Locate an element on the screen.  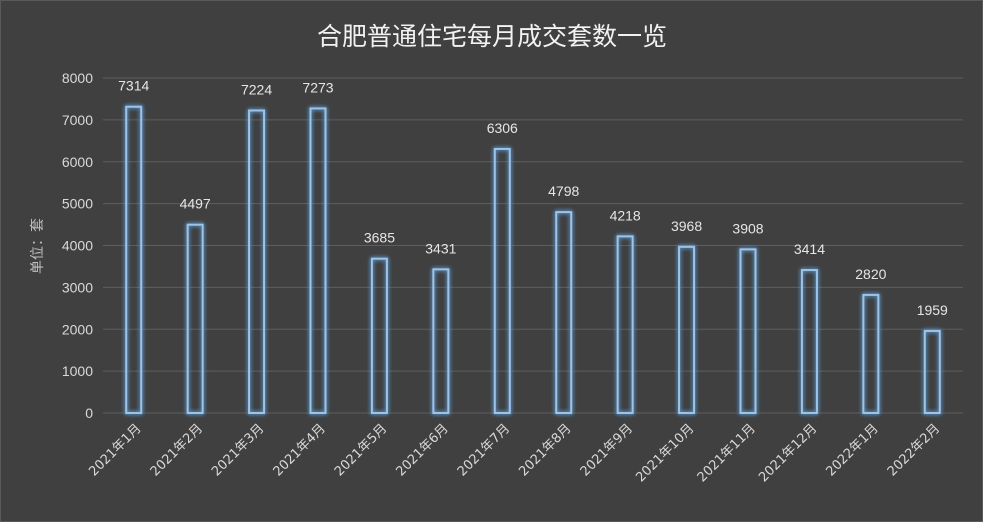
y-tick-label: 1000 is located at coordinates (77, 371).